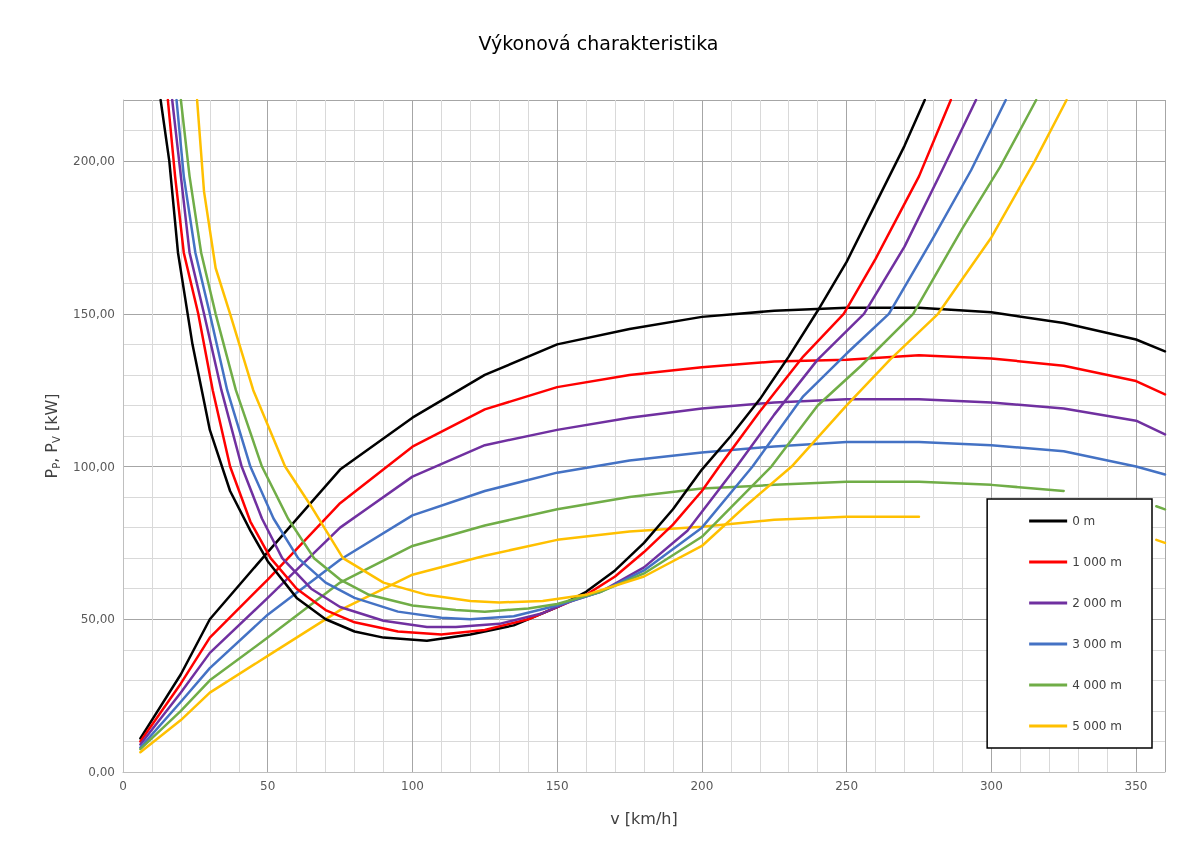 This screenshot has width=1197, height=867. I want to click on x-tick-label: 350, so click(1136, 786).